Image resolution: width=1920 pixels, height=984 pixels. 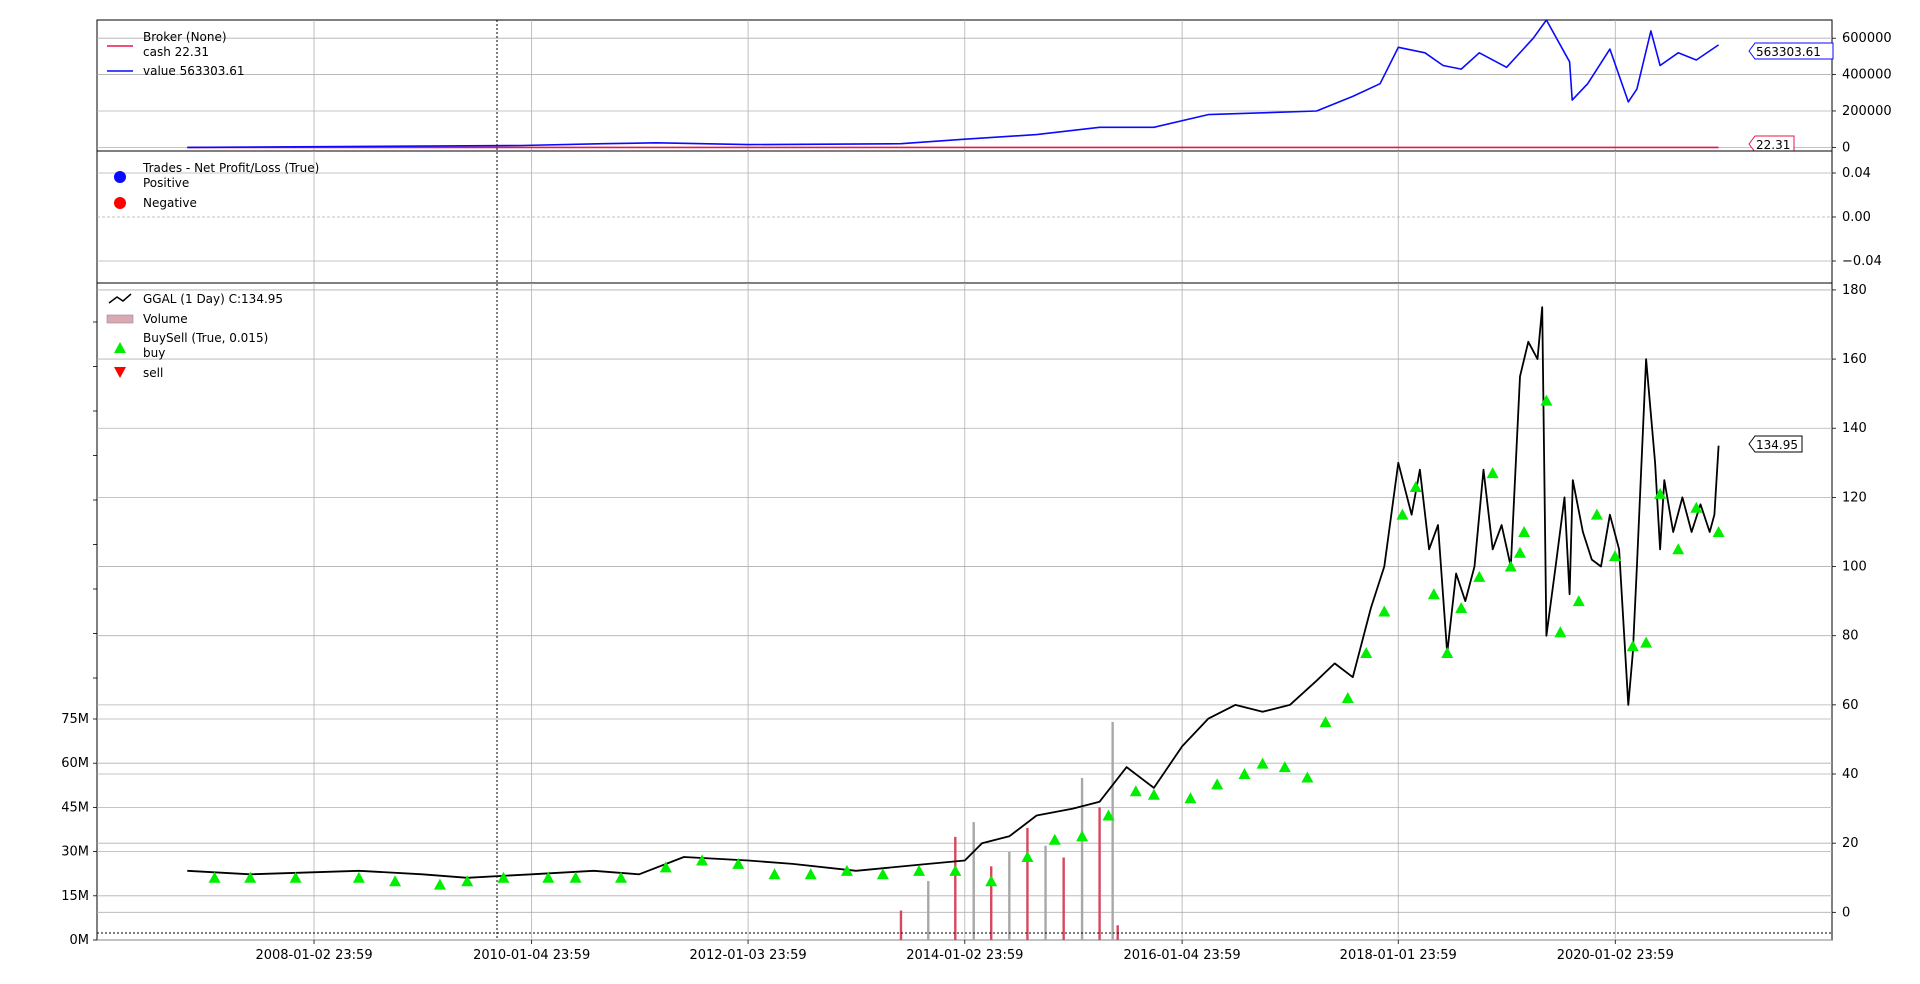 I want to click on value-legend-label: value 563303.61, so click(x=193, y=71).